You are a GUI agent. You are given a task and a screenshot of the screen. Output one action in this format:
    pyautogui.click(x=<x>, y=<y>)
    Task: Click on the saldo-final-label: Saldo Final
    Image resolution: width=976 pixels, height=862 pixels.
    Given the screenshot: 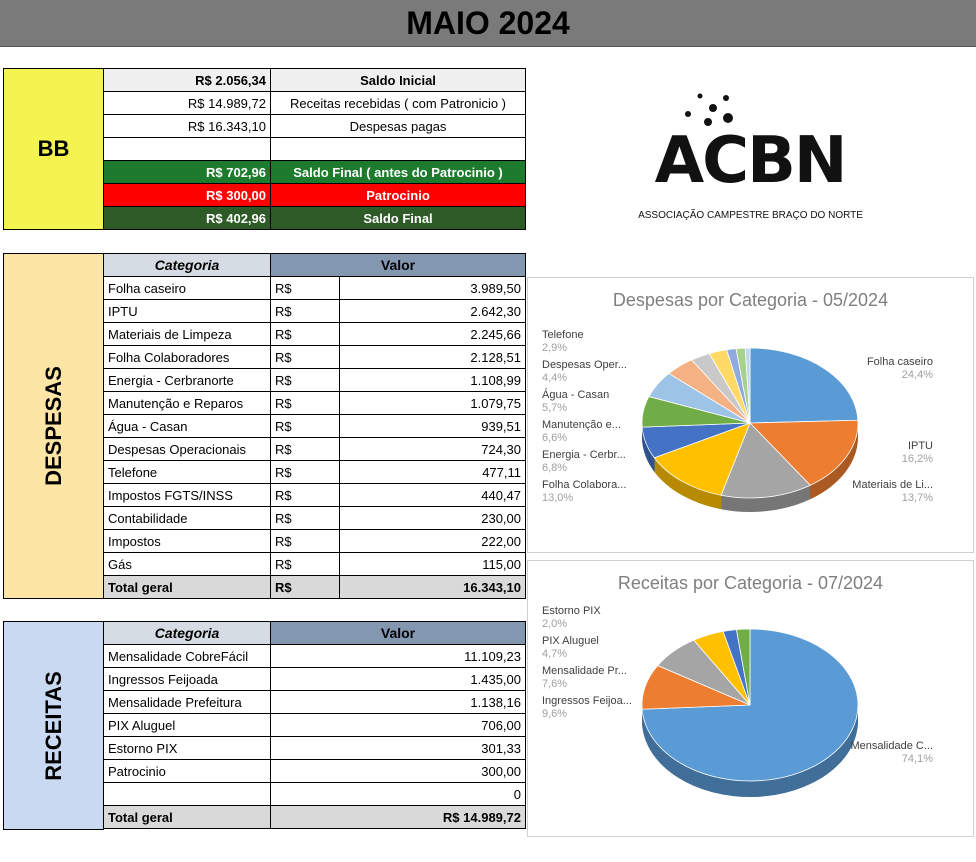 What is the action you would take?
    pyautogui.click(x=398, y=218)
    